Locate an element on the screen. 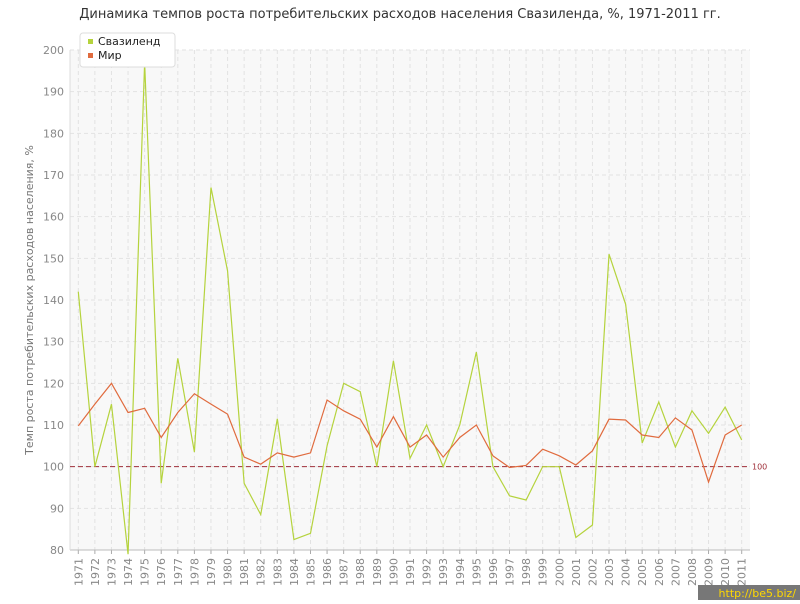 This screenshot has height=604, width=800. y-tick-label: 140 is located at coordinates (53, 300).